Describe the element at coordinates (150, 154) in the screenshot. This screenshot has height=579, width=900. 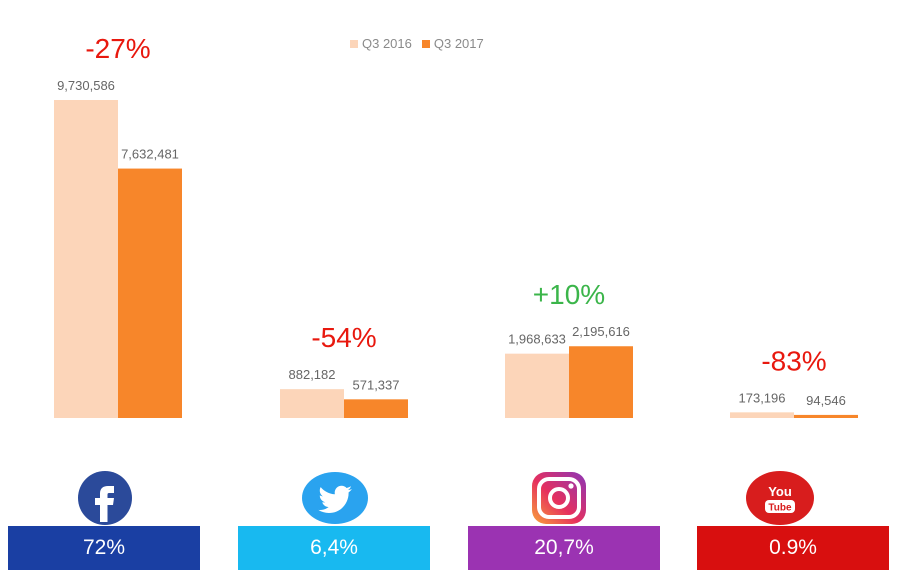
I see `data-label-facebook-q3-2017: 7,632,481` at that location.